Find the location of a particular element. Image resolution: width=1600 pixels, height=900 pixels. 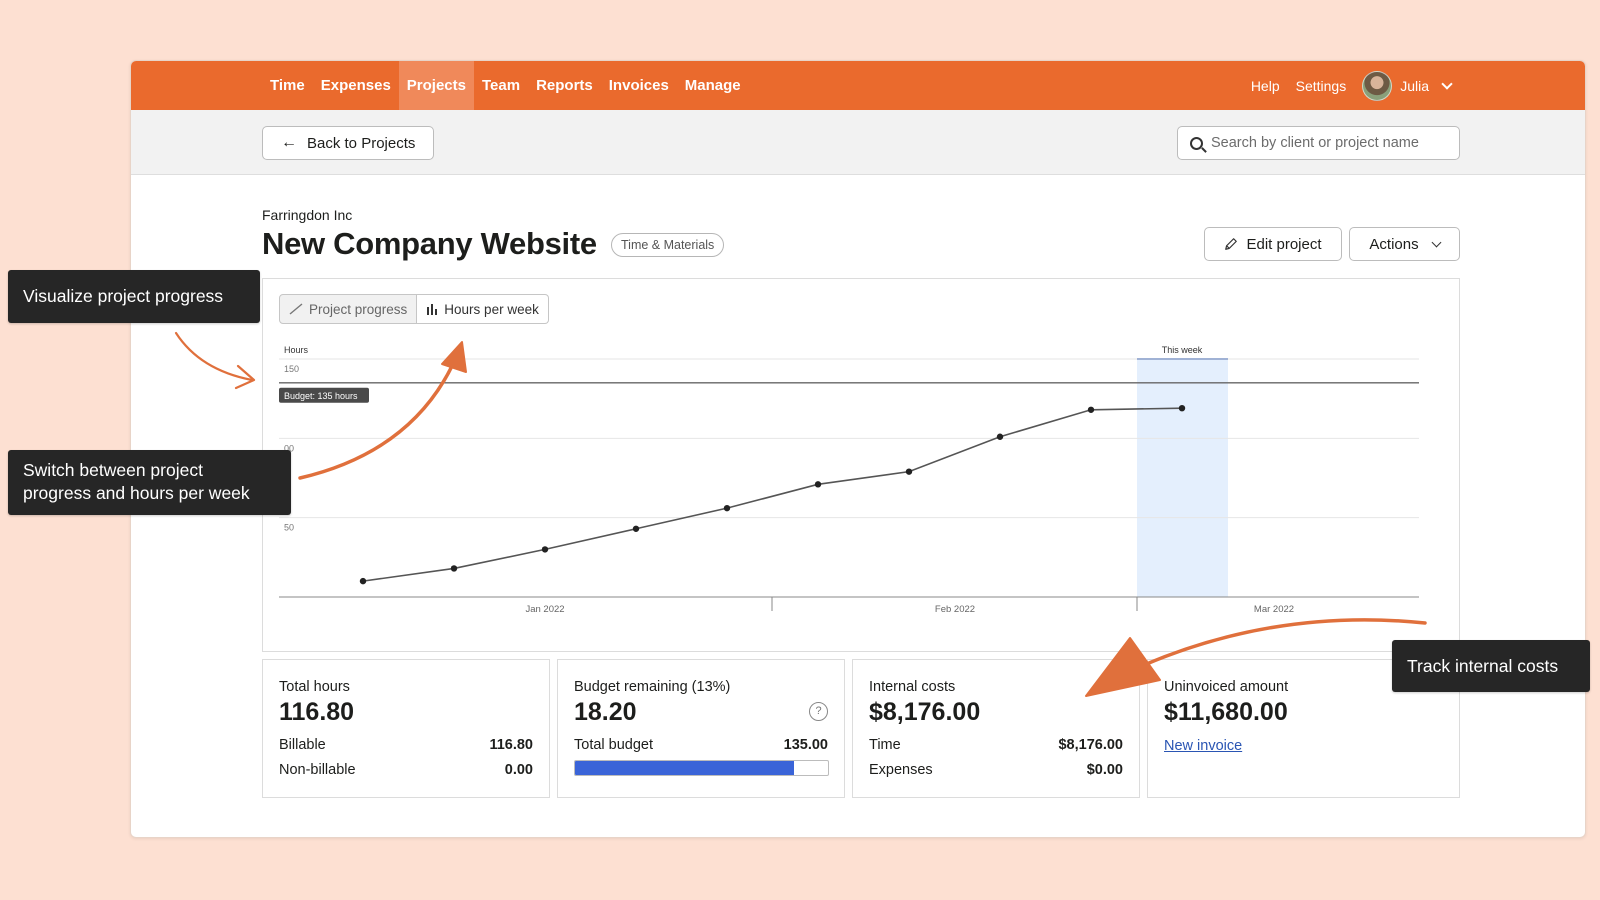

callout-visualize: Visualize project progress is located at coordinates (134, 296).